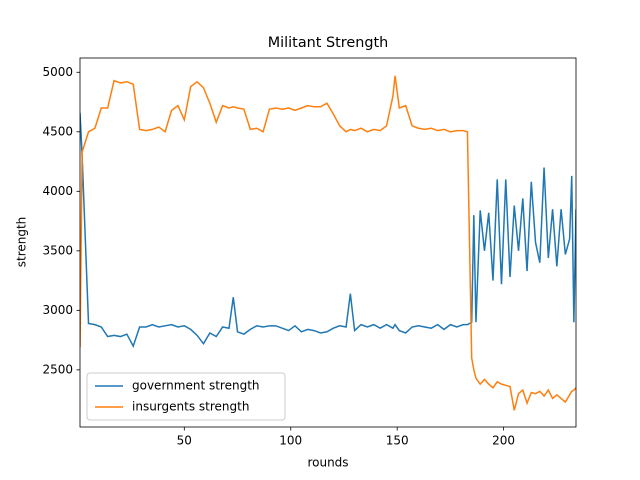 This screenshot has width=640, height=480. I want to click on y-tick-label: 2500, so click(57, 369).